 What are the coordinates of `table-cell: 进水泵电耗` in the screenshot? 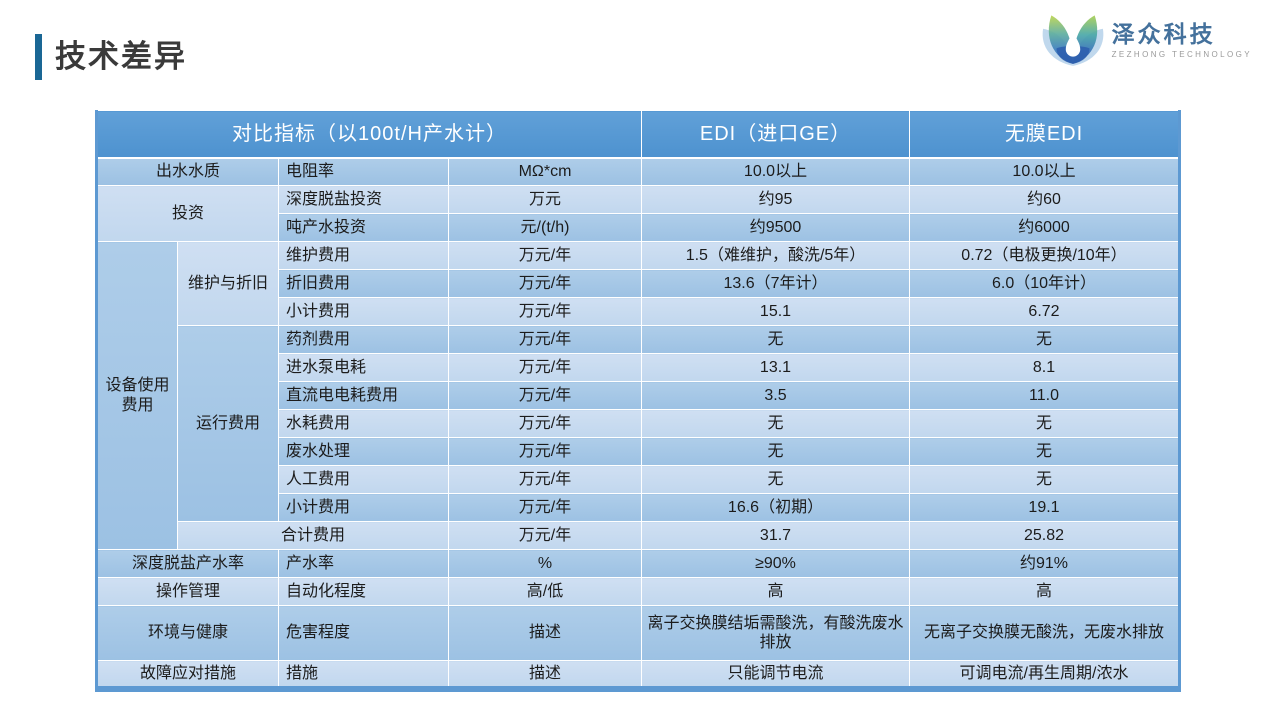 It's located at (363, 367).